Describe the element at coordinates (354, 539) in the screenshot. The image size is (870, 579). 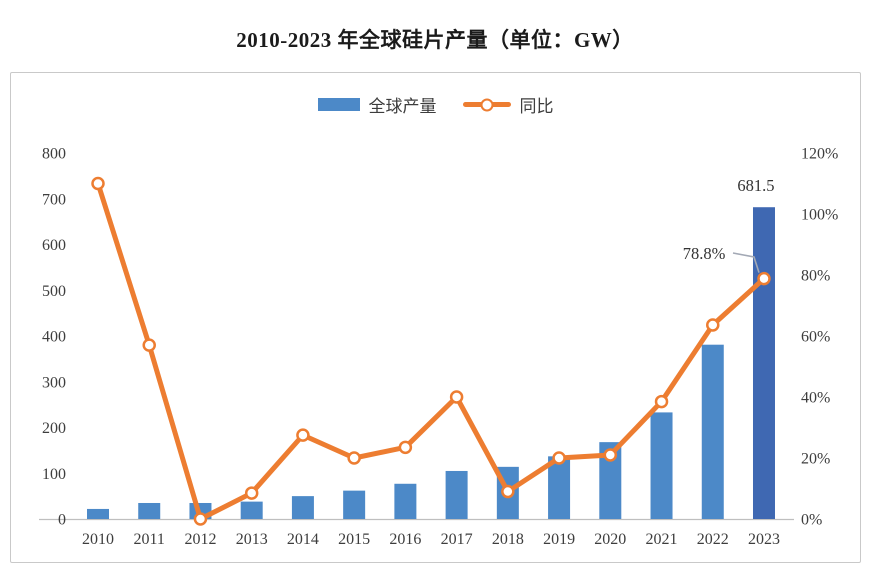
I see `x-axis-label-2015: 2015` at that location.